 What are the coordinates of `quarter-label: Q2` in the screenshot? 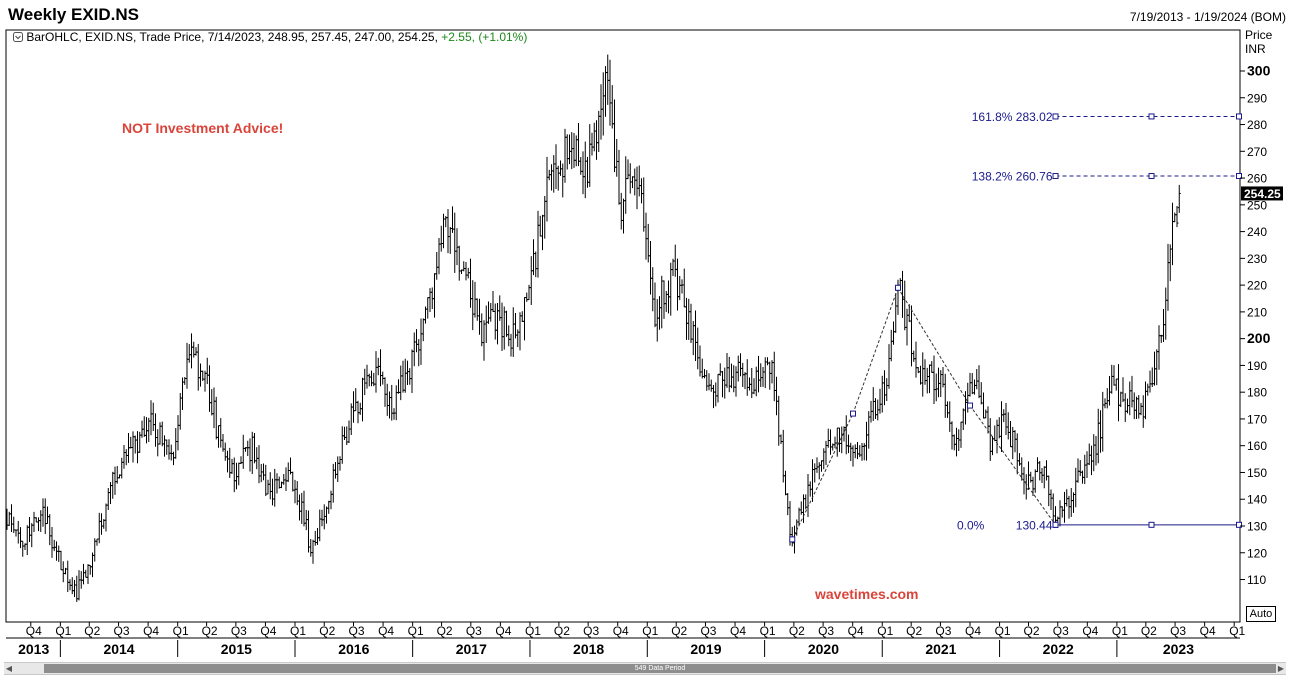 It's located at (914, 631).